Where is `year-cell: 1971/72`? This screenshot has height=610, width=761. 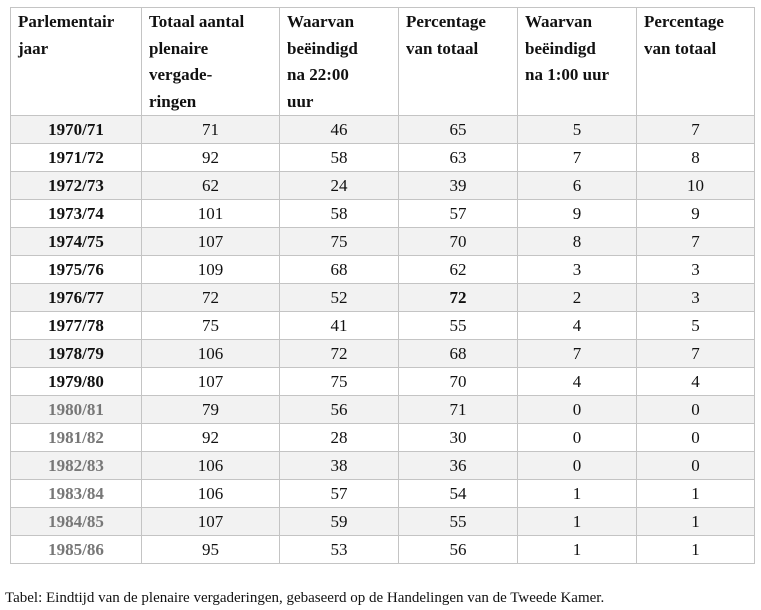
year-cell: 1971/72 is located at coordinates (76, 157).